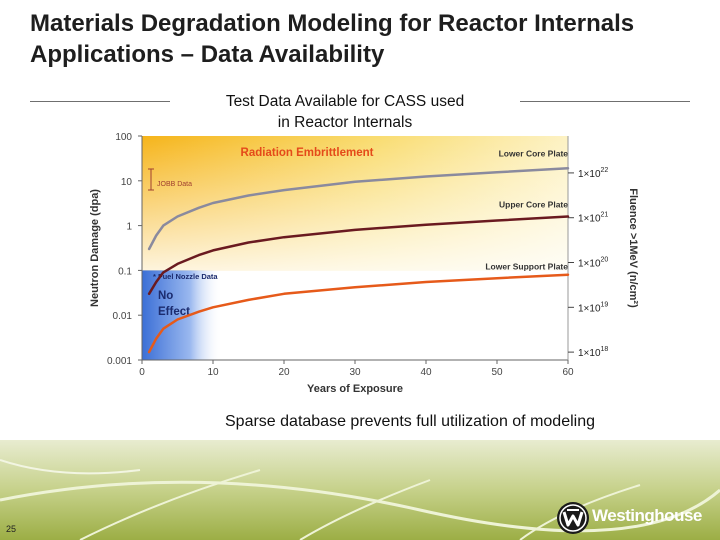 Image resolution: width=720 pixels, height=540 pixels. I want to click on page-number: 25, so click(11, 529).